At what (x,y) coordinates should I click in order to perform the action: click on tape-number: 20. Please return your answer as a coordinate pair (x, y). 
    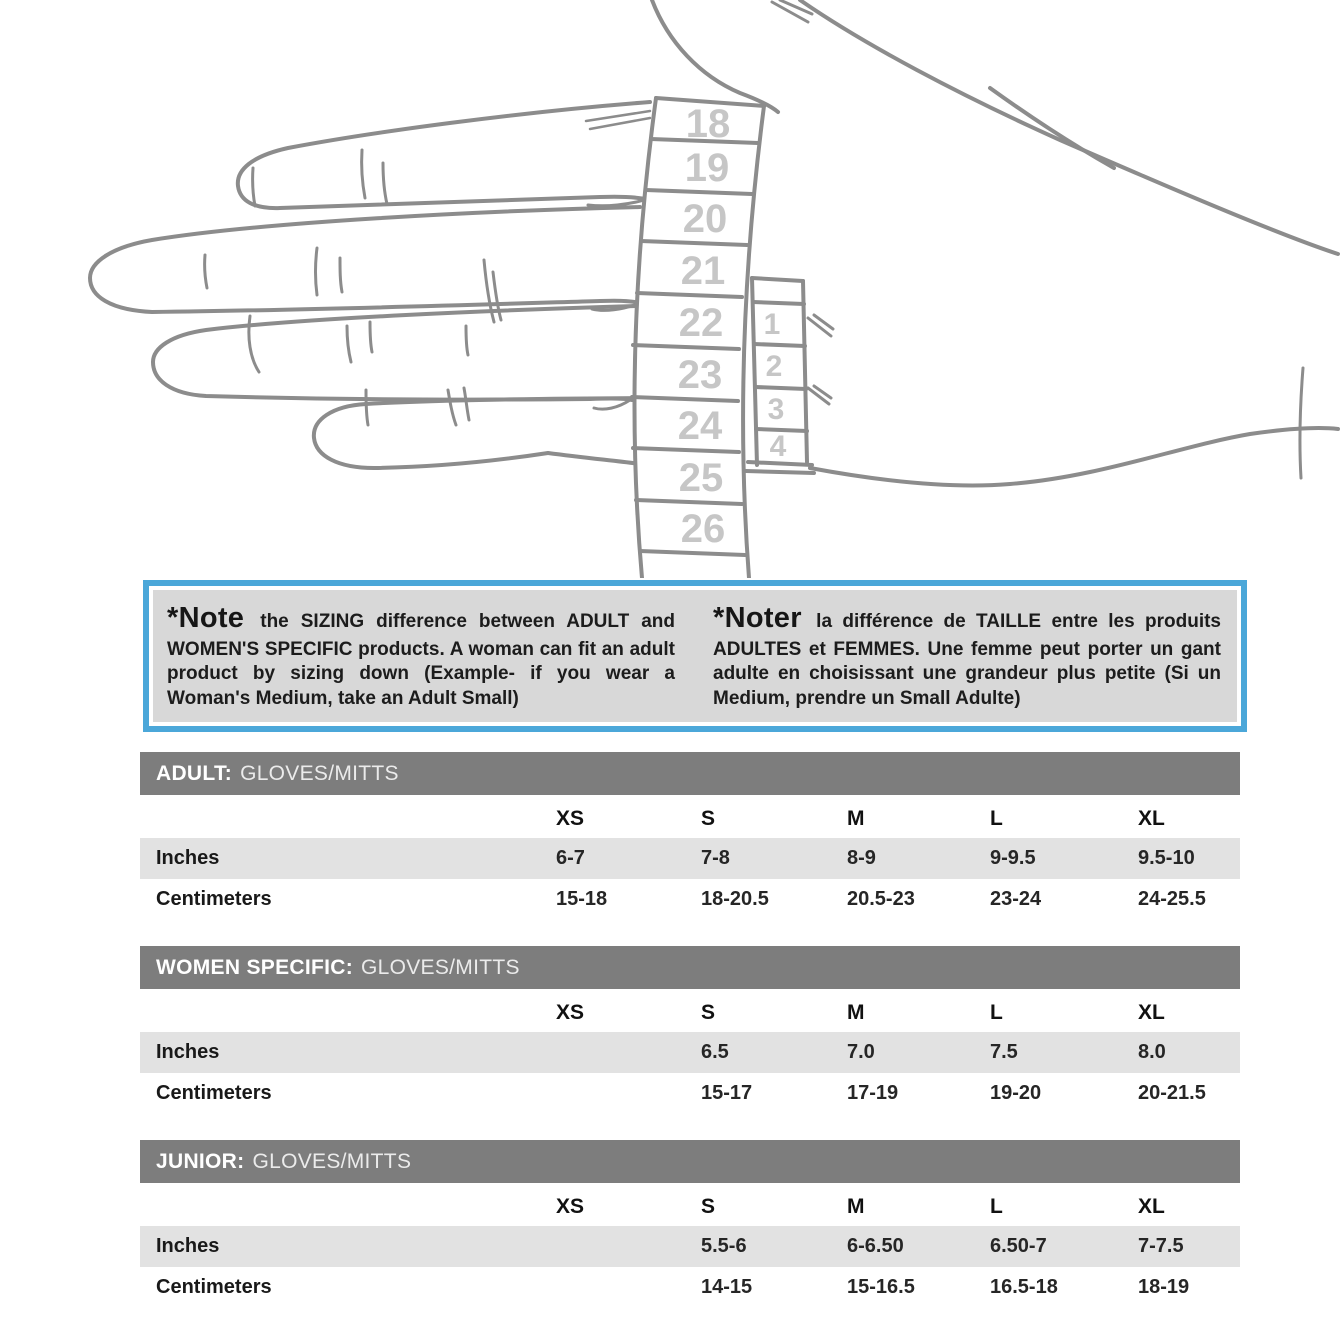
    Looking at the image, I should click on (705, 219).